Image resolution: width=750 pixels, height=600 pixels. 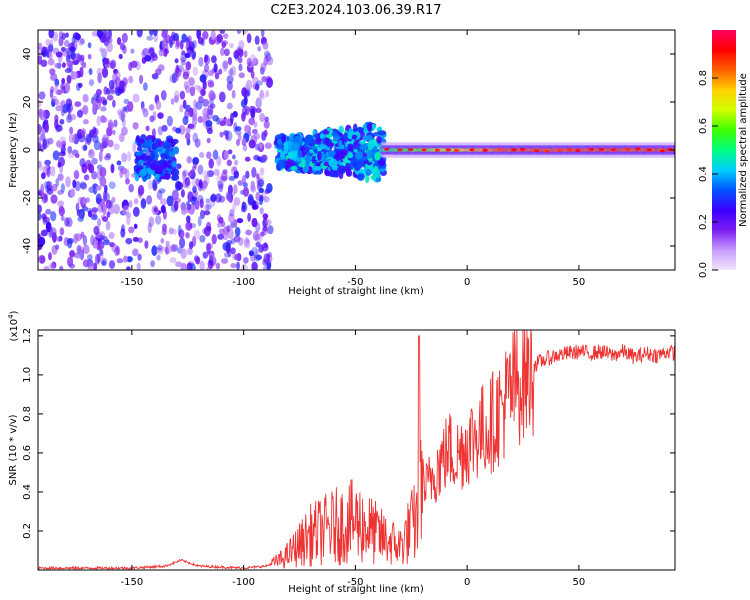 What do you see at coordinates (27, 375) in the screenshot?
I see `y-tick-label: 1.0` at bounding box center [27, 375].